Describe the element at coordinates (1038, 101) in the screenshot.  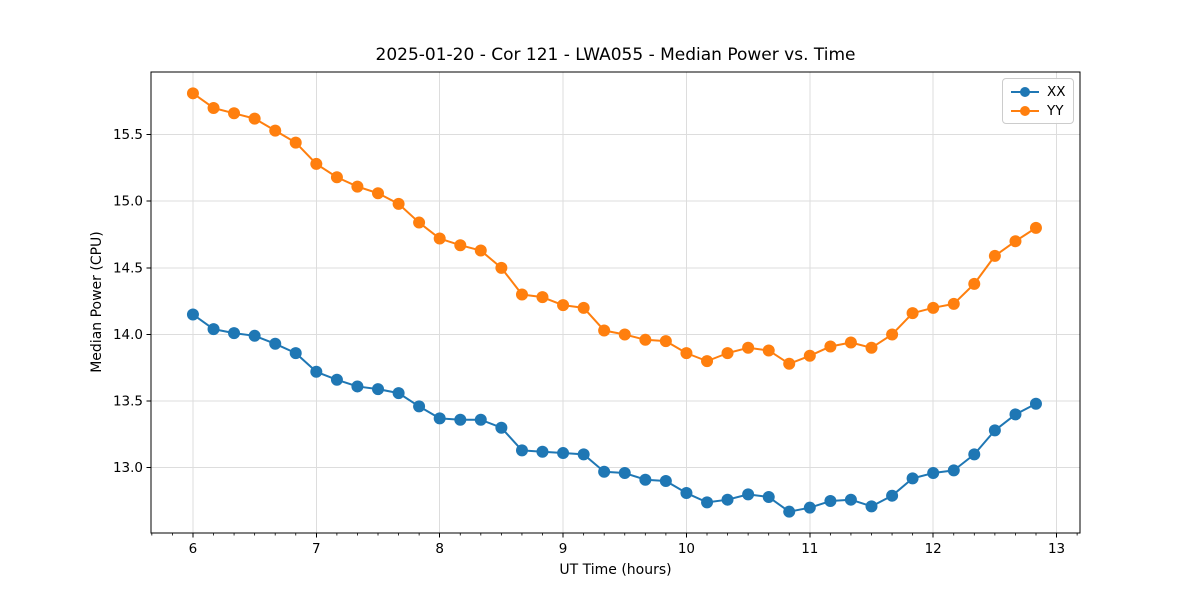
I see `legend: XX YY` at that location.